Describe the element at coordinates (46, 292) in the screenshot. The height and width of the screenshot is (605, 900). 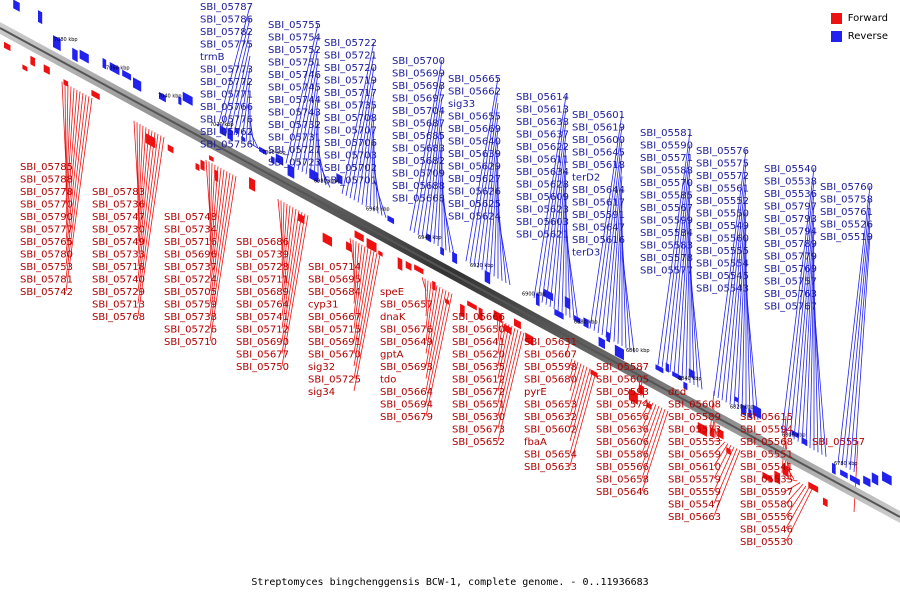
I see `forward-gene-label: SBI_05742` at that location.